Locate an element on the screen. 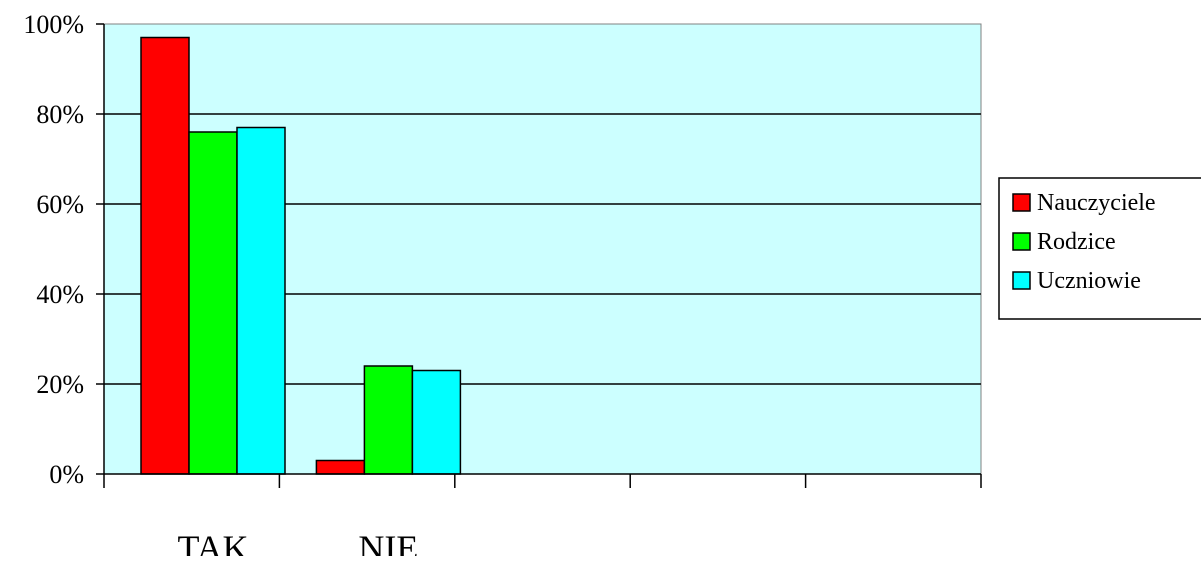  legend-label-rodzice: Rodzice is located at coordinates (1076, 242).